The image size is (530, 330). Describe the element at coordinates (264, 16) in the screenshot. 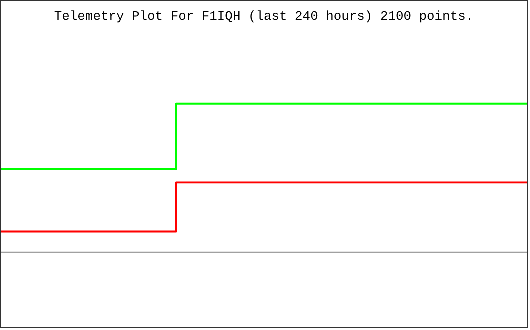

I see `chart-title: Telemetry Plot For F1IQH (last 240 hours) 2100 points.` at that location.